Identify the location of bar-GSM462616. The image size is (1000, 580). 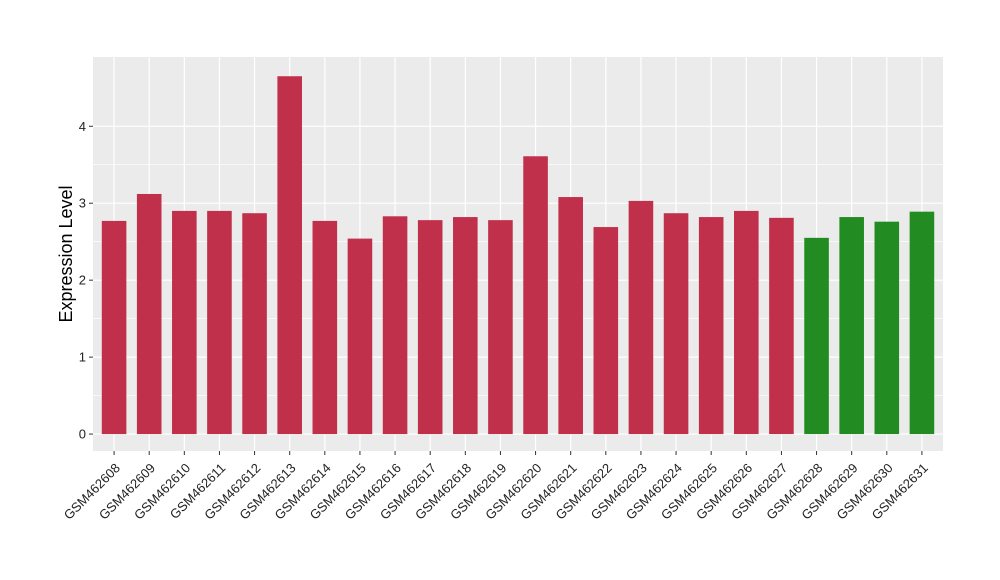
(395, 325).